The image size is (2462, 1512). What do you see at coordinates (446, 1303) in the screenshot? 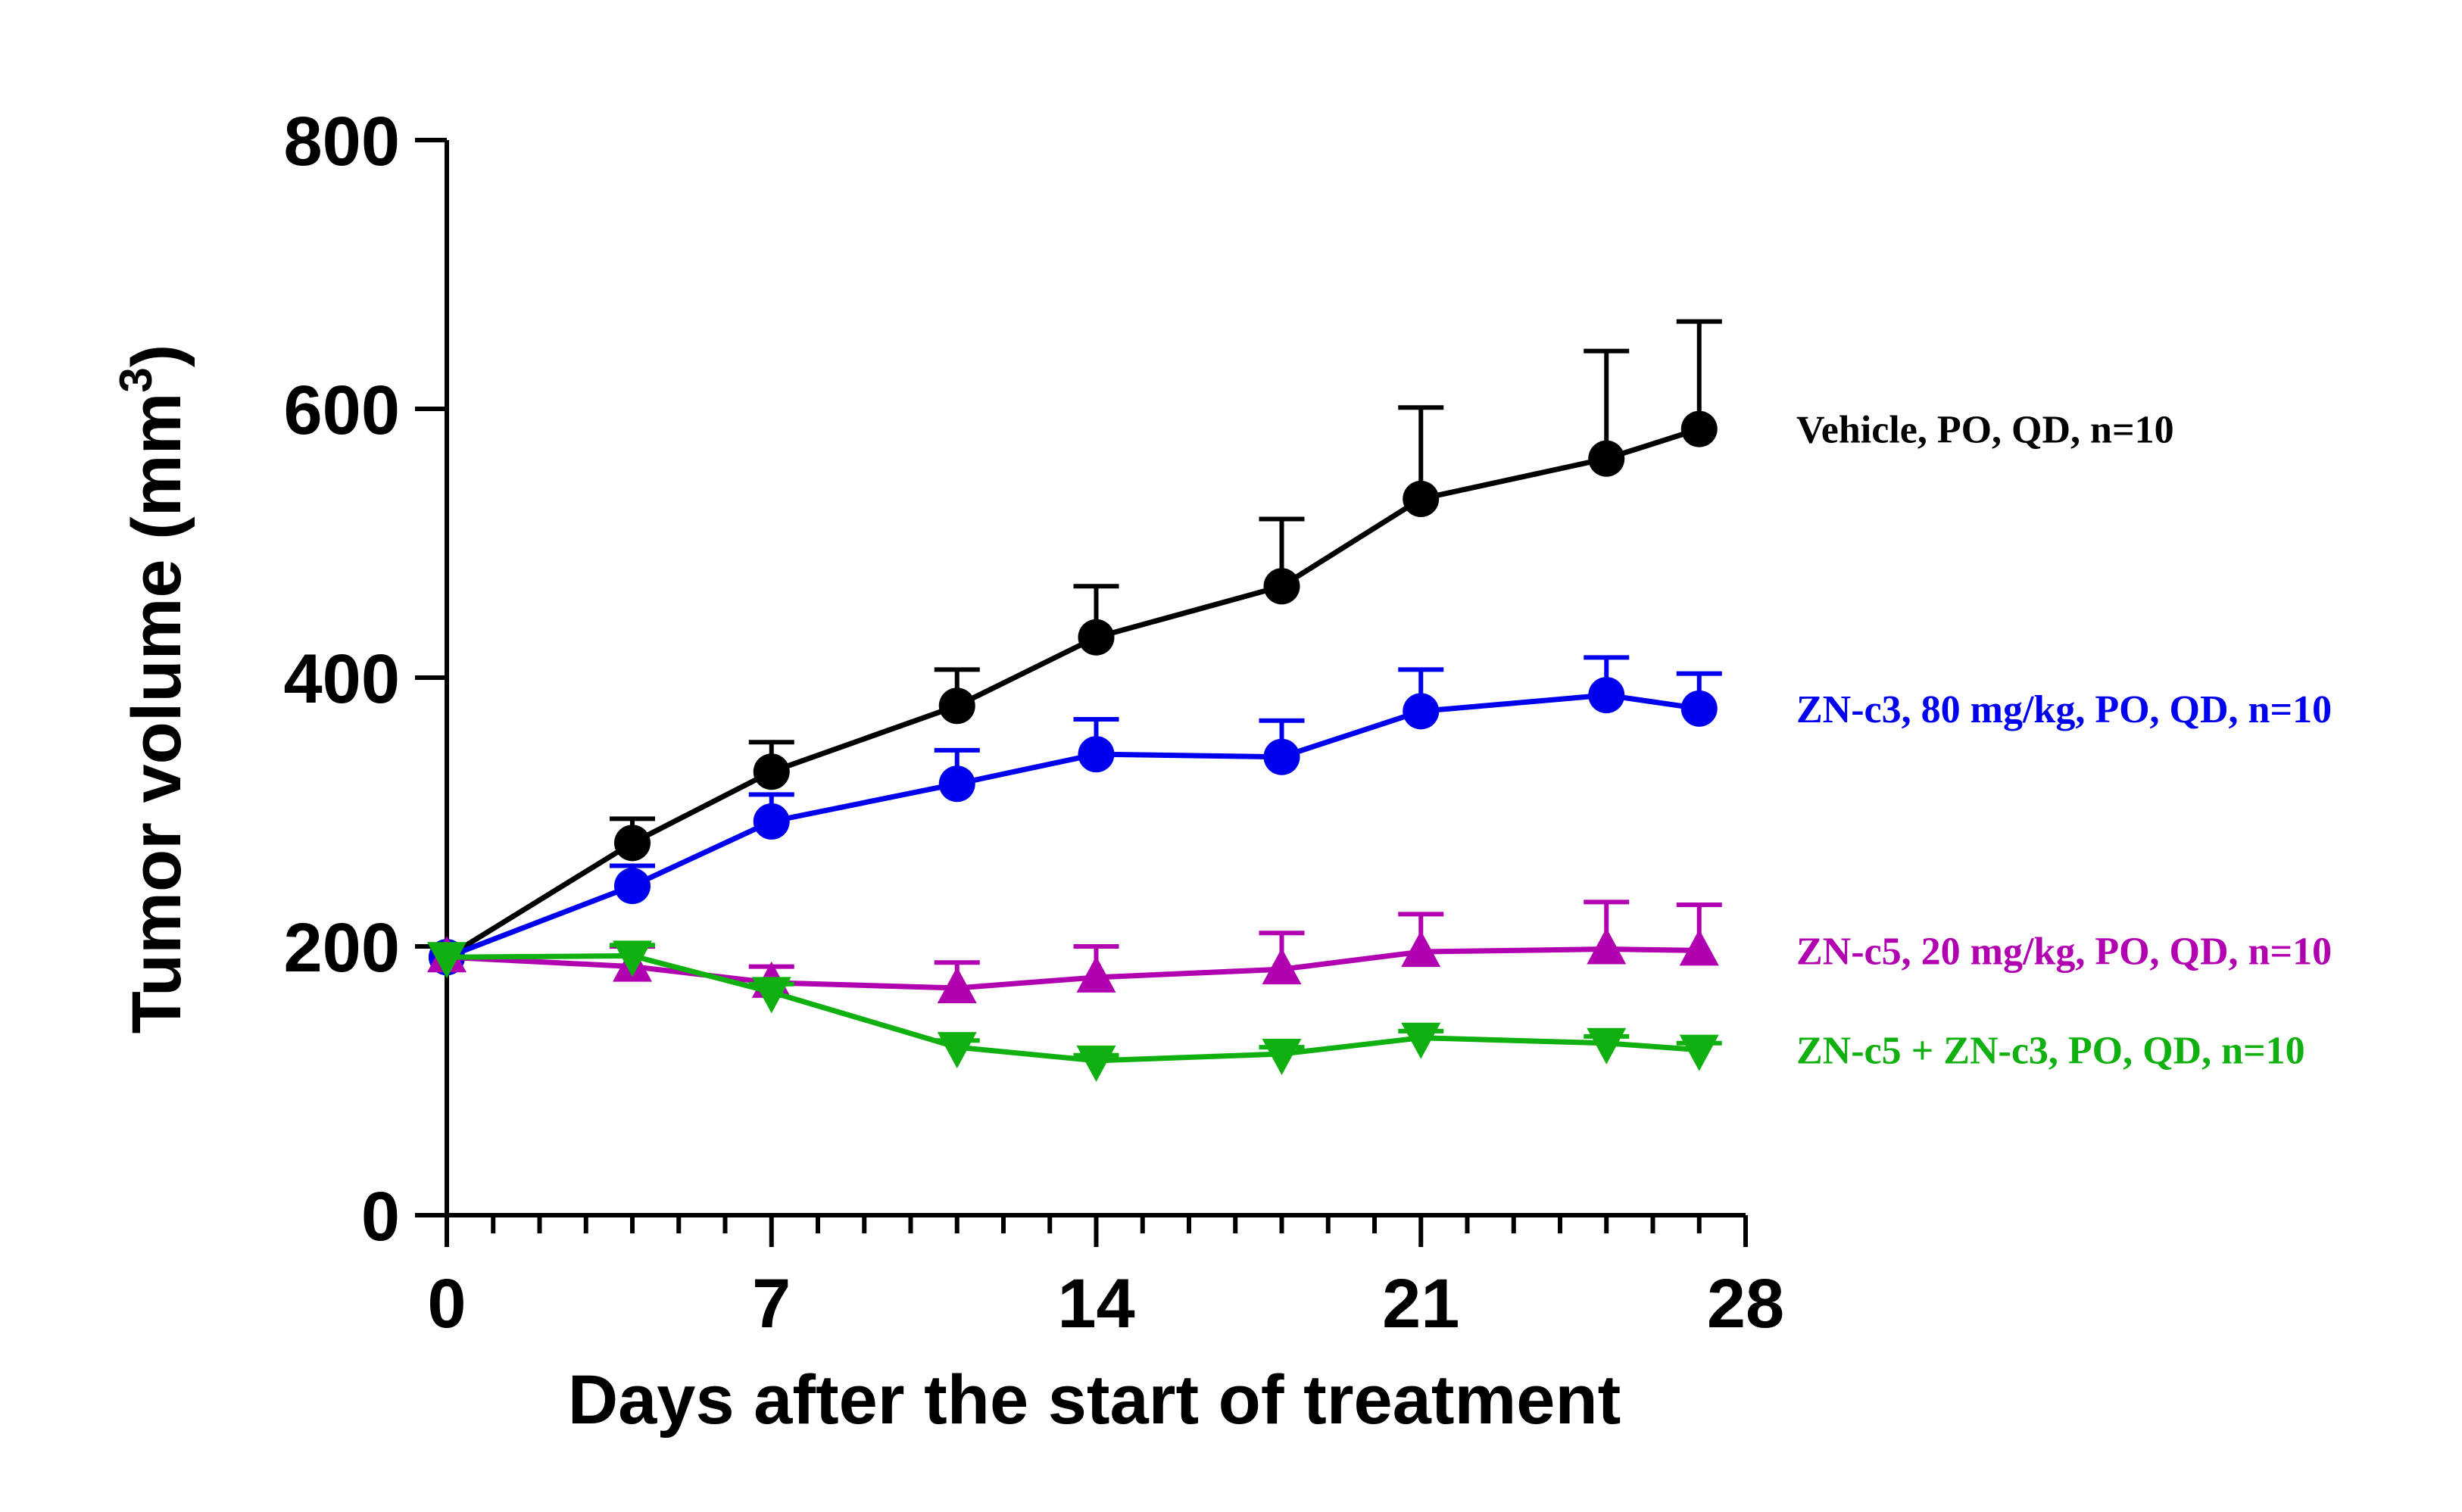
I see `x-tick-label: 0` at bounding box center [446, 1303].